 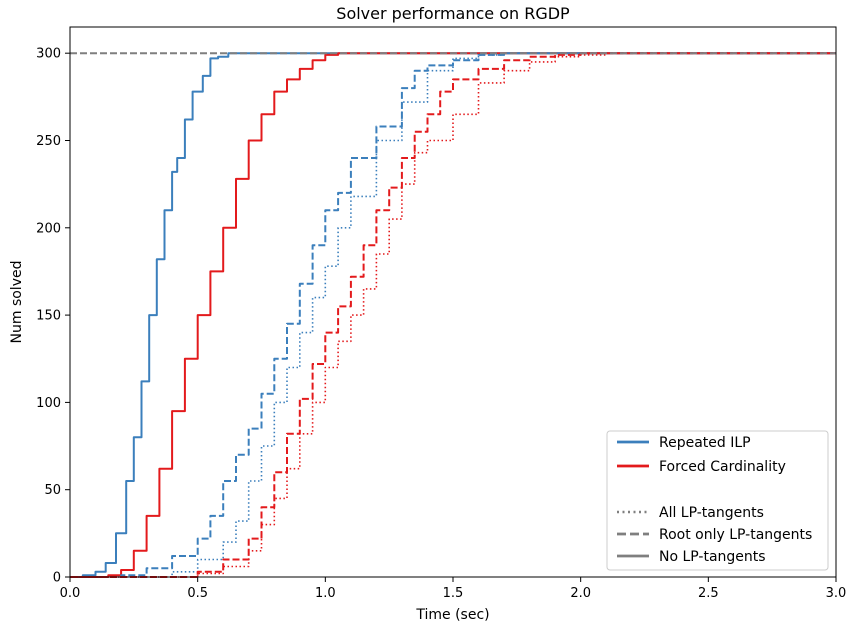 What do you see at coordinates (836, 593) in the screenshot?
I see `x-tick-label: 3.0` at bounding box center [836, 593].